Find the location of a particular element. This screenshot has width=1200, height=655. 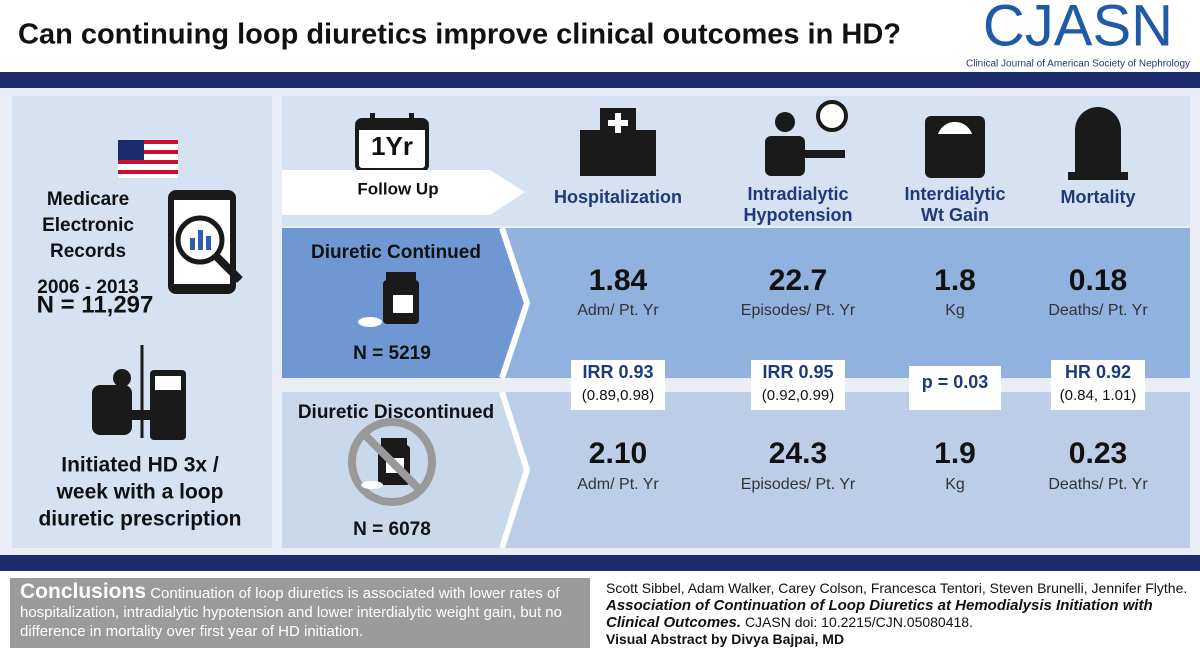

doi: CJASN doi: 10.2215/CJN.05080418. is located at coordinates (858, 622).